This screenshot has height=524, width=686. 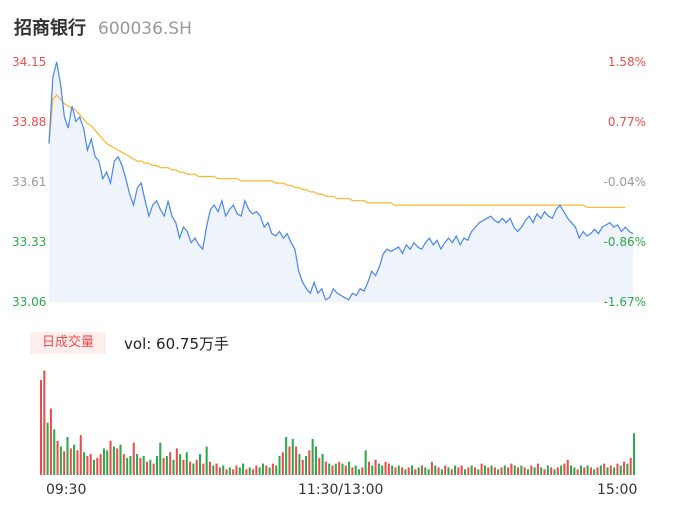 I want to click on stock-name: 招商银行, so click(x=50, y=28).